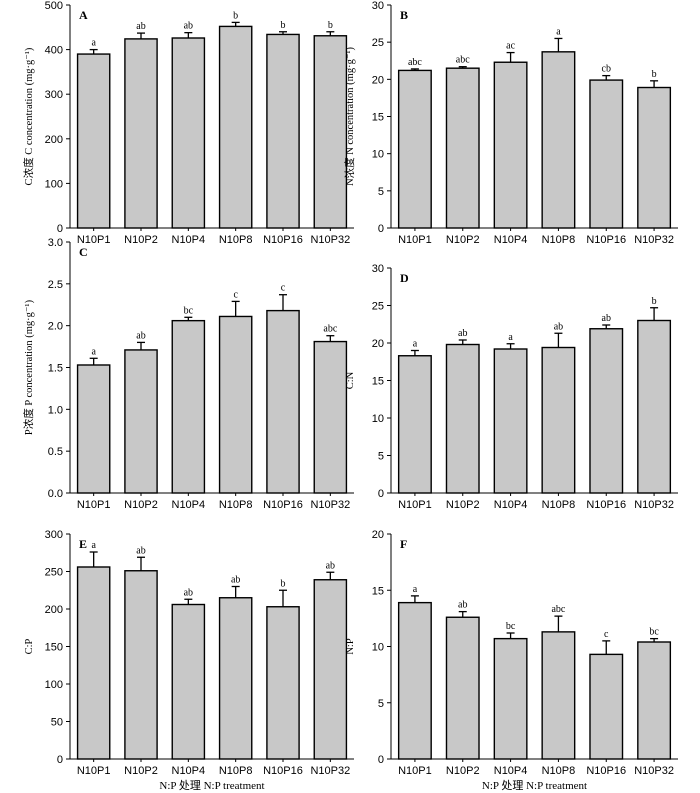  What do you see at coordinates (54, 51) in the screenshot?
I see `y-tick-label: 400` at bounding box center [54, 51].